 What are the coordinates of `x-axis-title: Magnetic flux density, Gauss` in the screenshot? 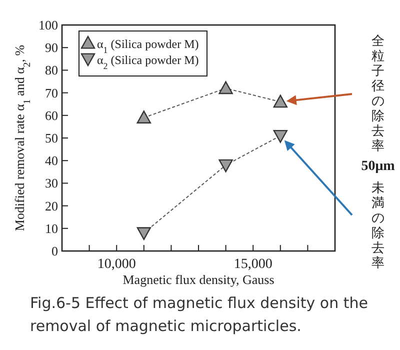 It's located at (198, 279).